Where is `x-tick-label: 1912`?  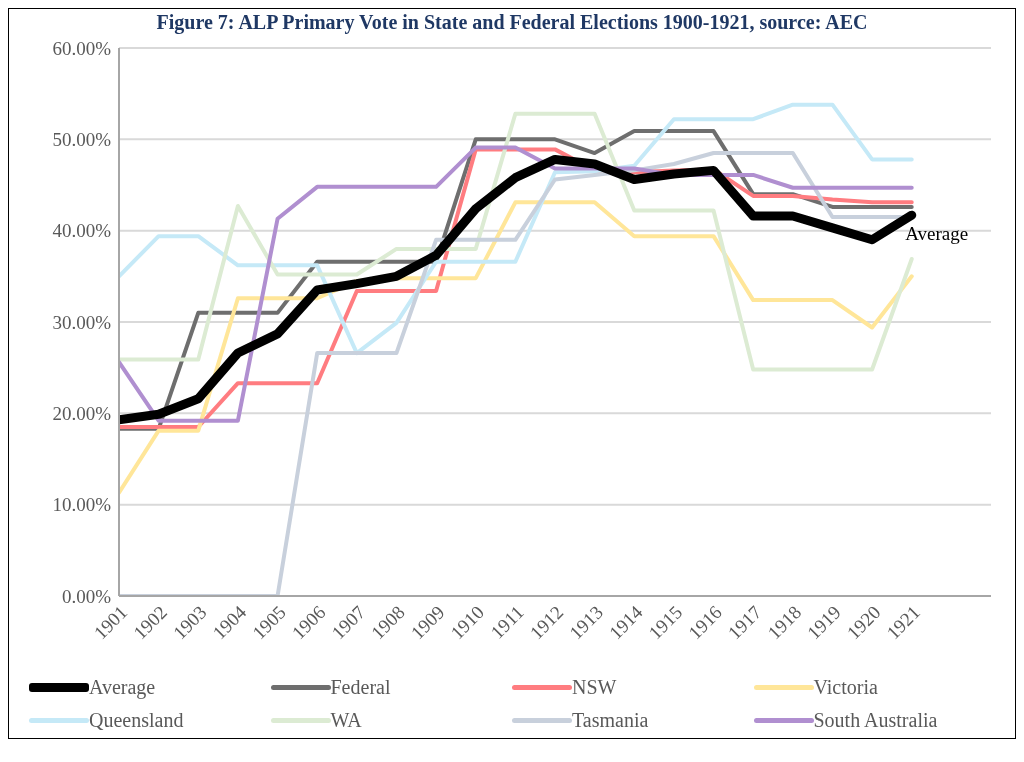
x-tick-label: 1912 is located at coordinates (546, 622).